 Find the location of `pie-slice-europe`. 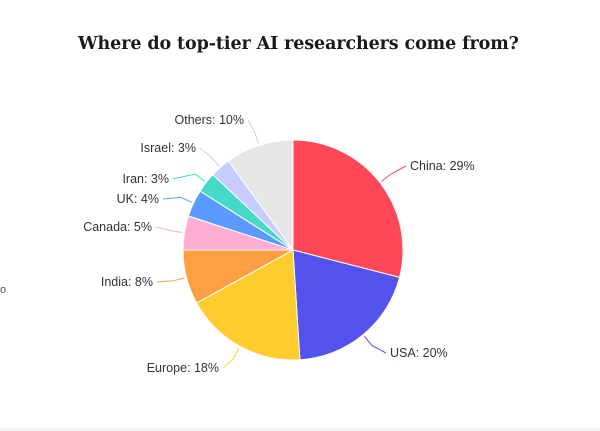

pie-slice-europe is located at coordinates (248, 305).